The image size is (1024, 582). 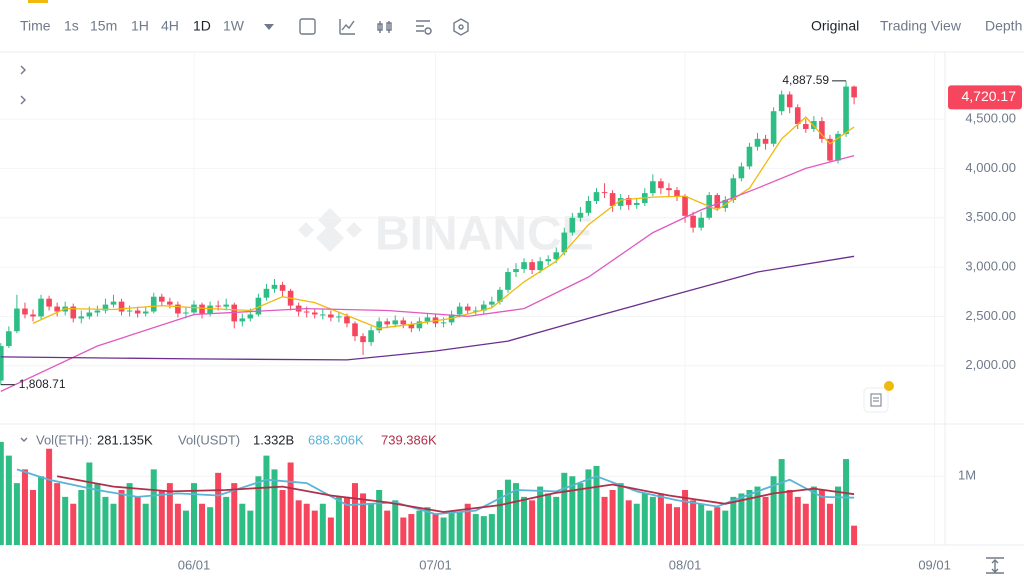 What do you see at coordinates (995, 565) in the screenshot?
I see `scale-icon` at bounding box center [995, 565].